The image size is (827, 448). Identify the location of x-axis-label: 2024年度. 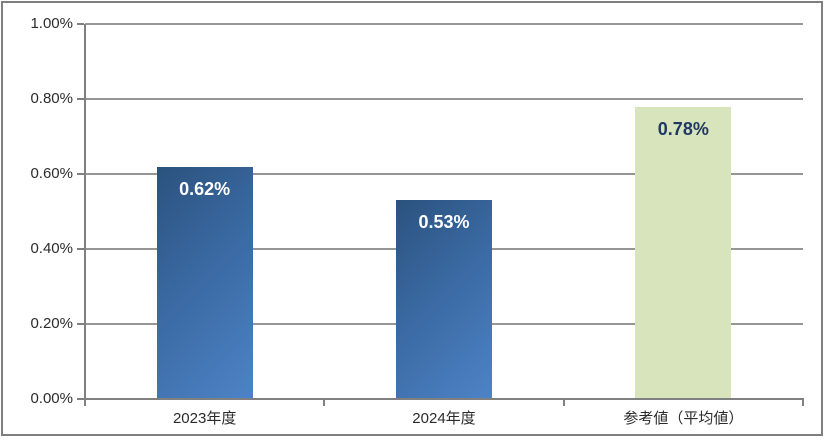
(444, 418).